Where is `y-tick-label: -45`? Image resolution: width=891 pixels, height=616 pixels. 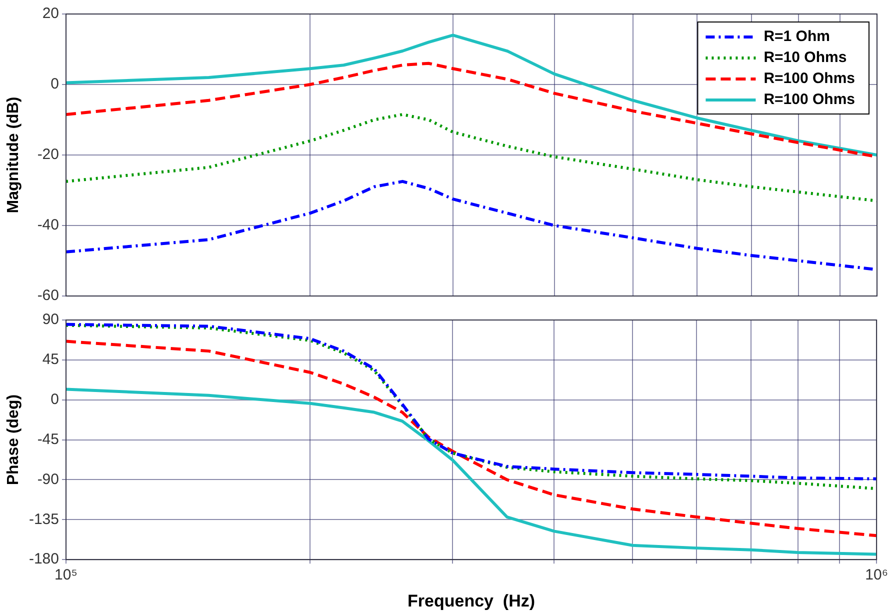 y-tick-label: -45 is located at coordinates (48, 439).